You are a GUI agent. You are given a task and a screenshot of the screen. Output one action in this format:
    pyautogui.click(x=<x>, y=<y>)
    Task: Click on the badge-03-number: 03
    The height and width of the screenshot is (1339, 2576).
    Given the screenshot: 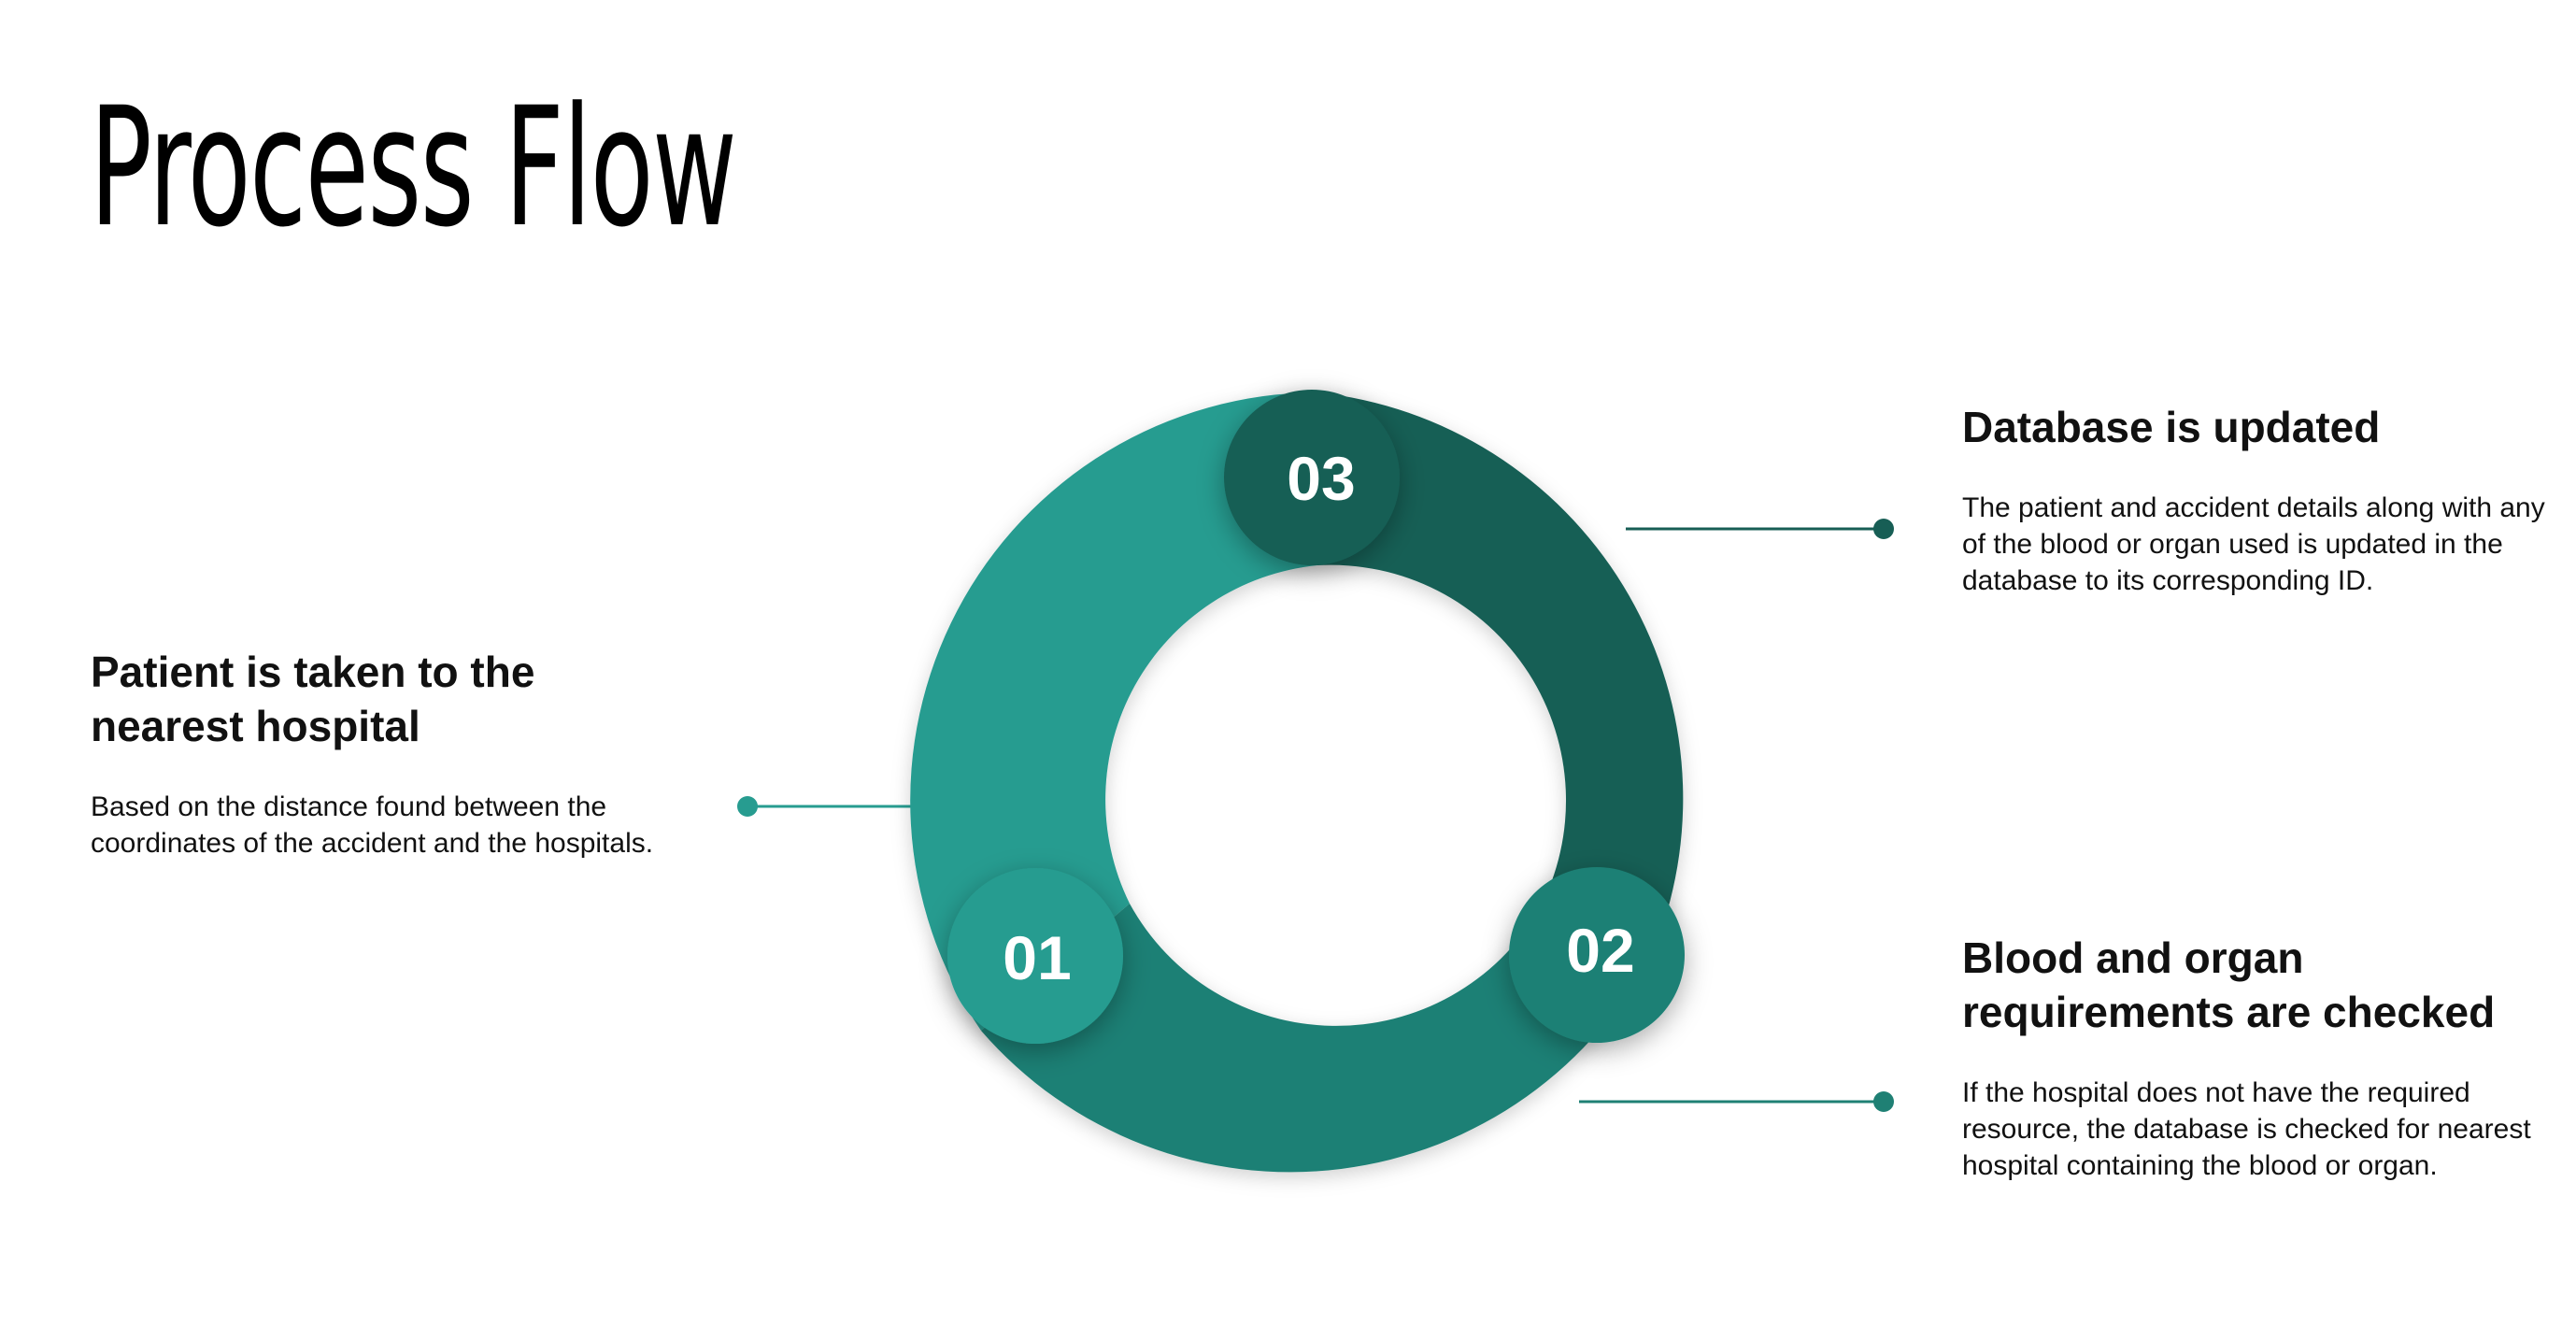 What is the action you would take?
    pyautogui.click(x=1321, y=478)
    